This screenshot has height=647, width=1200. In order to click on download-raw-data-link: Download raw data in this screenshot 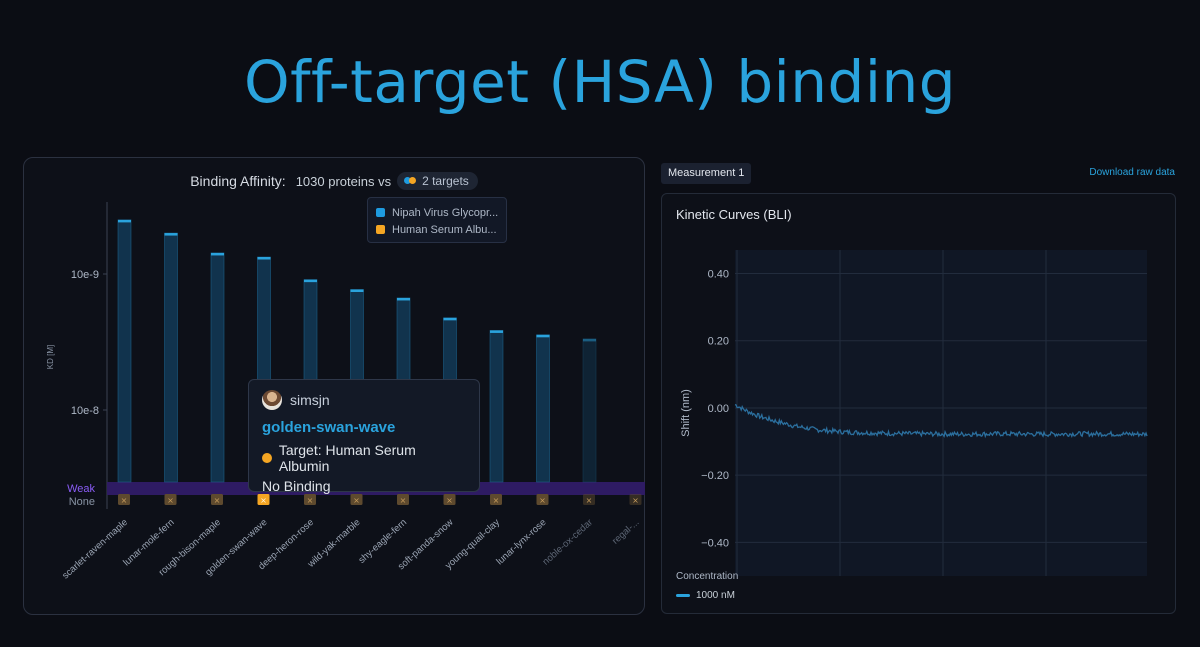, I will do `click(1132, 172)`.